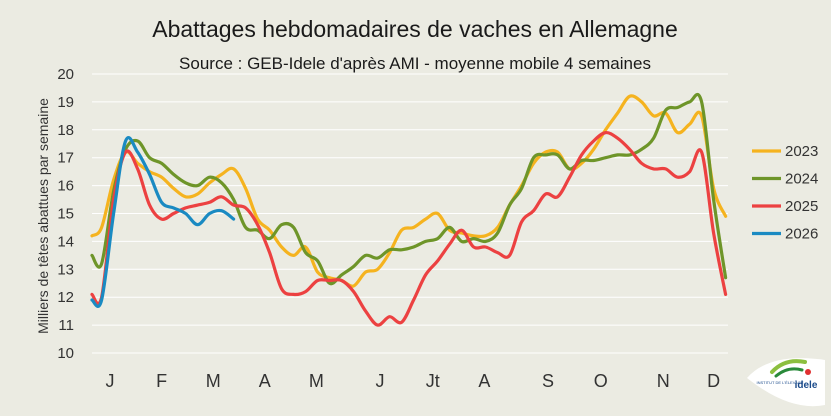 This screenshot has width=831, height=416. I want to click on idele-logo: INSTITUT DE L'ÉLEVAGE idele, so click(786, 382).